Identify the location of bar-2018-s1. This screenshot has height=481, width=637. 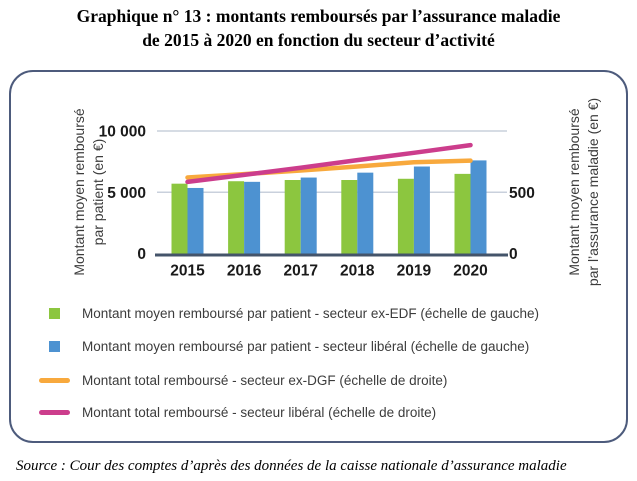
(365, 213).